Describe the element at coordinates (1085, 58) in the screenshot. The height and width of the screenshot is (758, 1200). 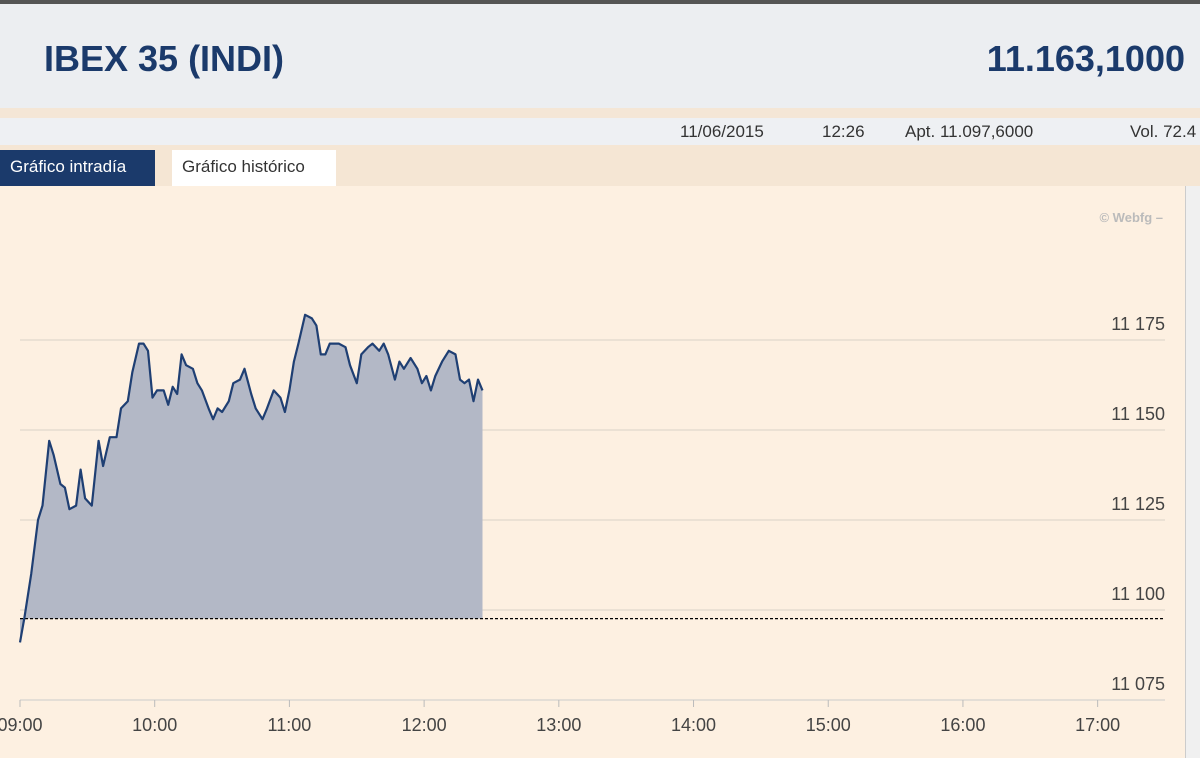
I see `index-value: 11.163,1000` at that location.